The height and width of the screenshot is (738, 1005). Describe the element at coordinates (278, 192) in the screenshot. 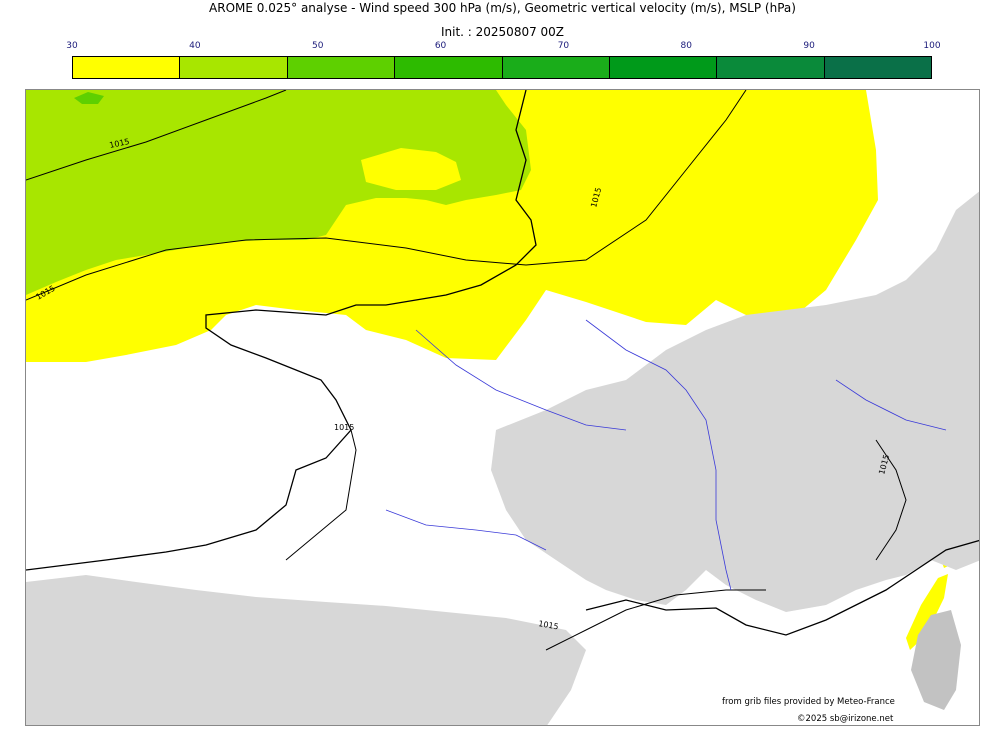

I see `wind-40-50-region` at that location.